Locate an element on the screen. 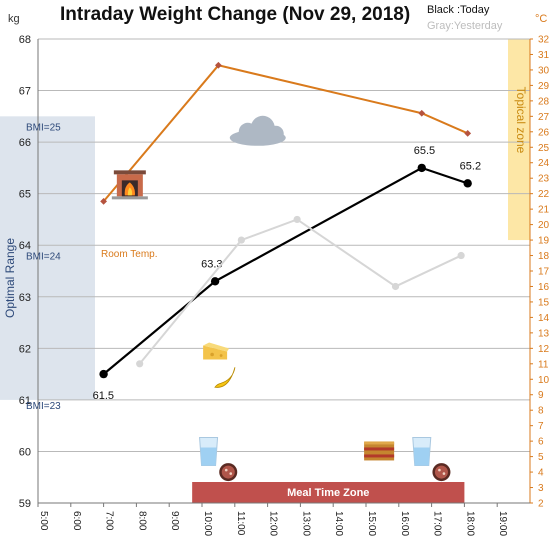 The image size is (557, 538). cloud-puff is located at coordinates (275, 133).